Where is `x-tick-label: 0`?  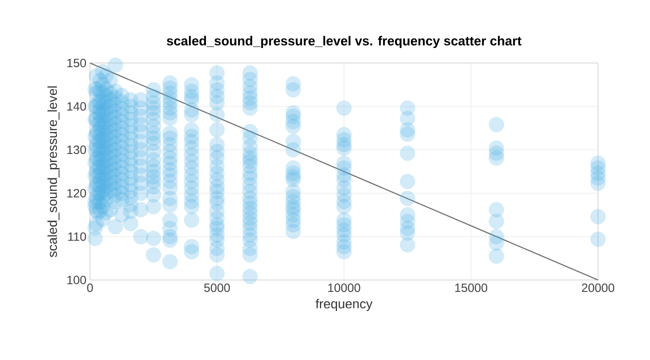 x-tick-label: 0 is located at coordinates (90, 288).